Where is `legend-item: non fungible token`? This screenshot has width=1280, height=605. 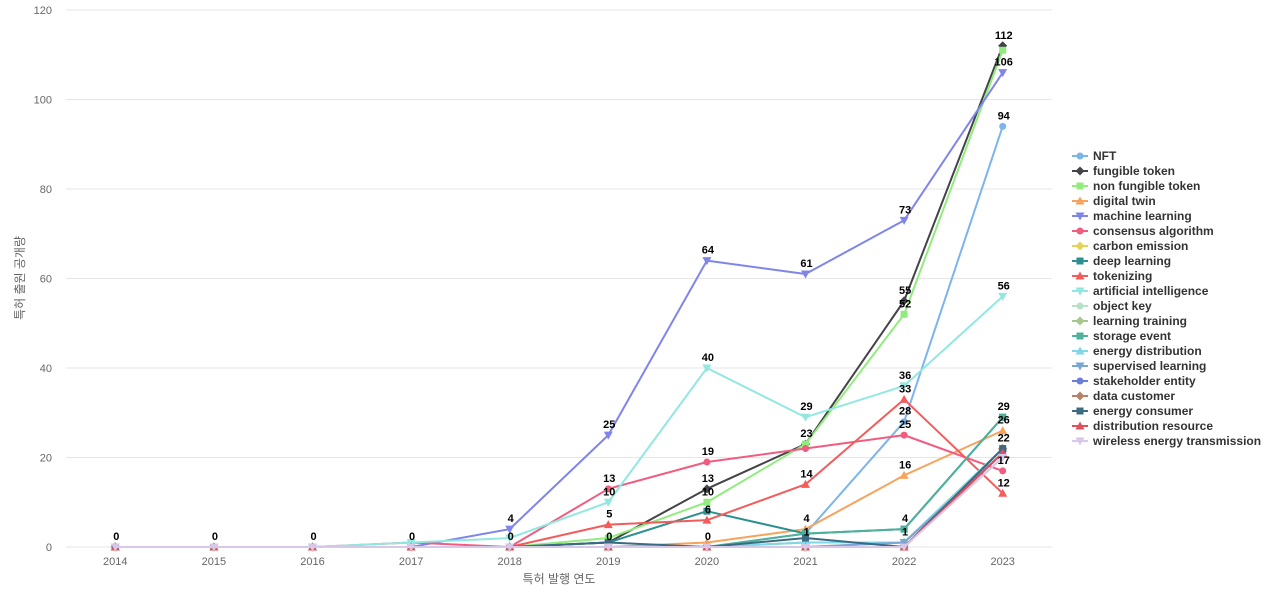
legend-item: non fungible token is located at coordinates (1136, 186).